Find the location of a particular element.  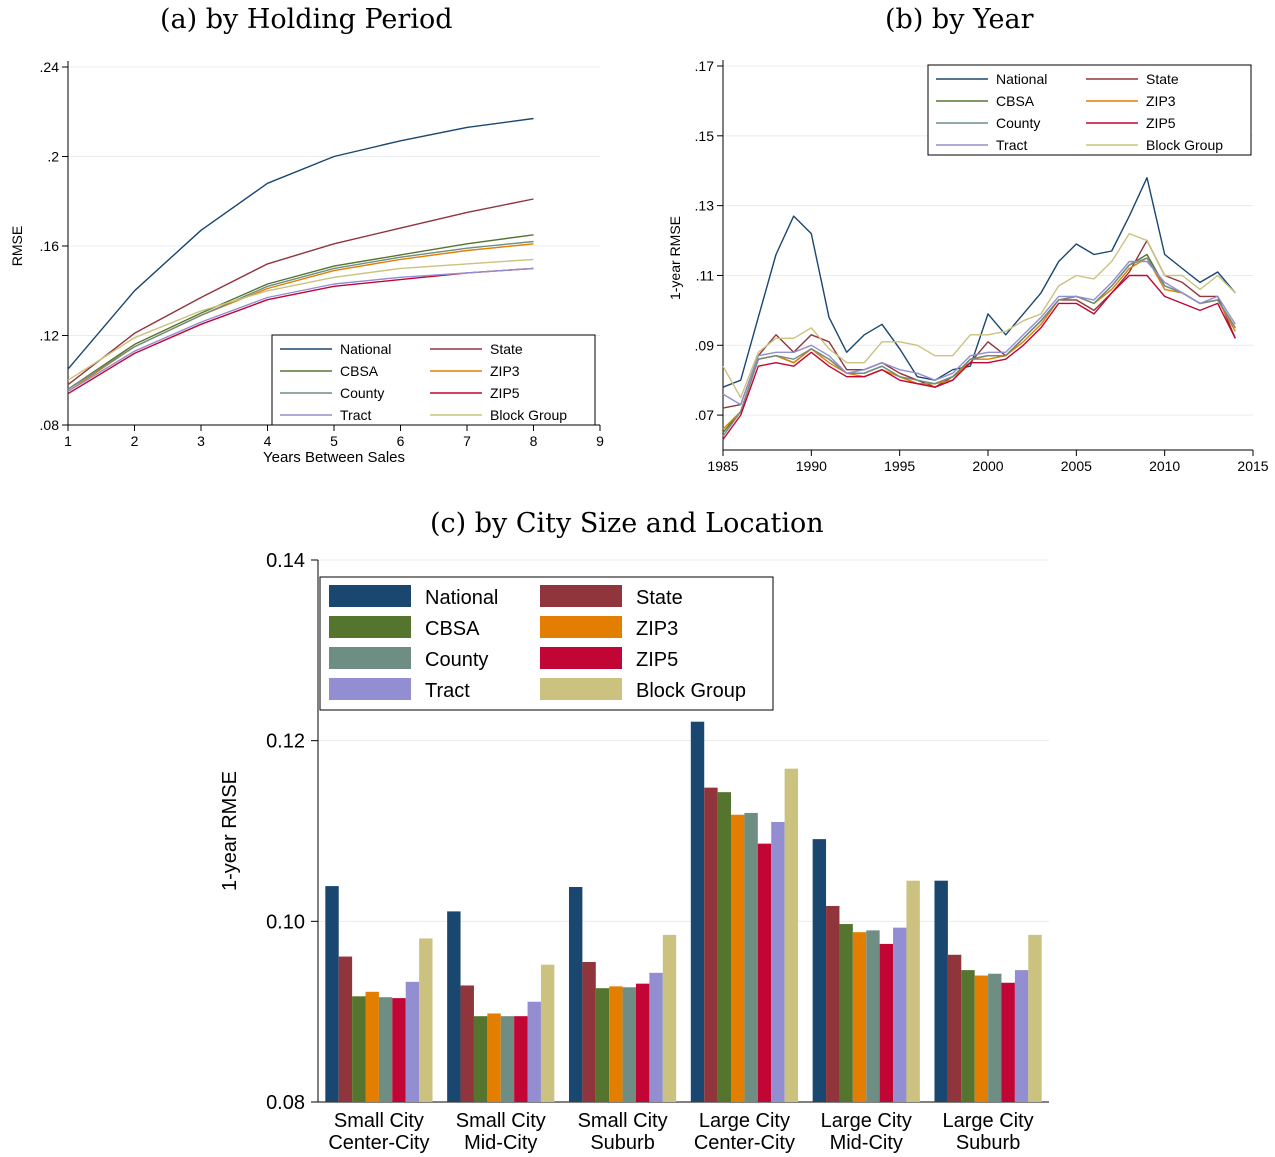

y-tick-label: .24 is located at coordinates (50, 67).